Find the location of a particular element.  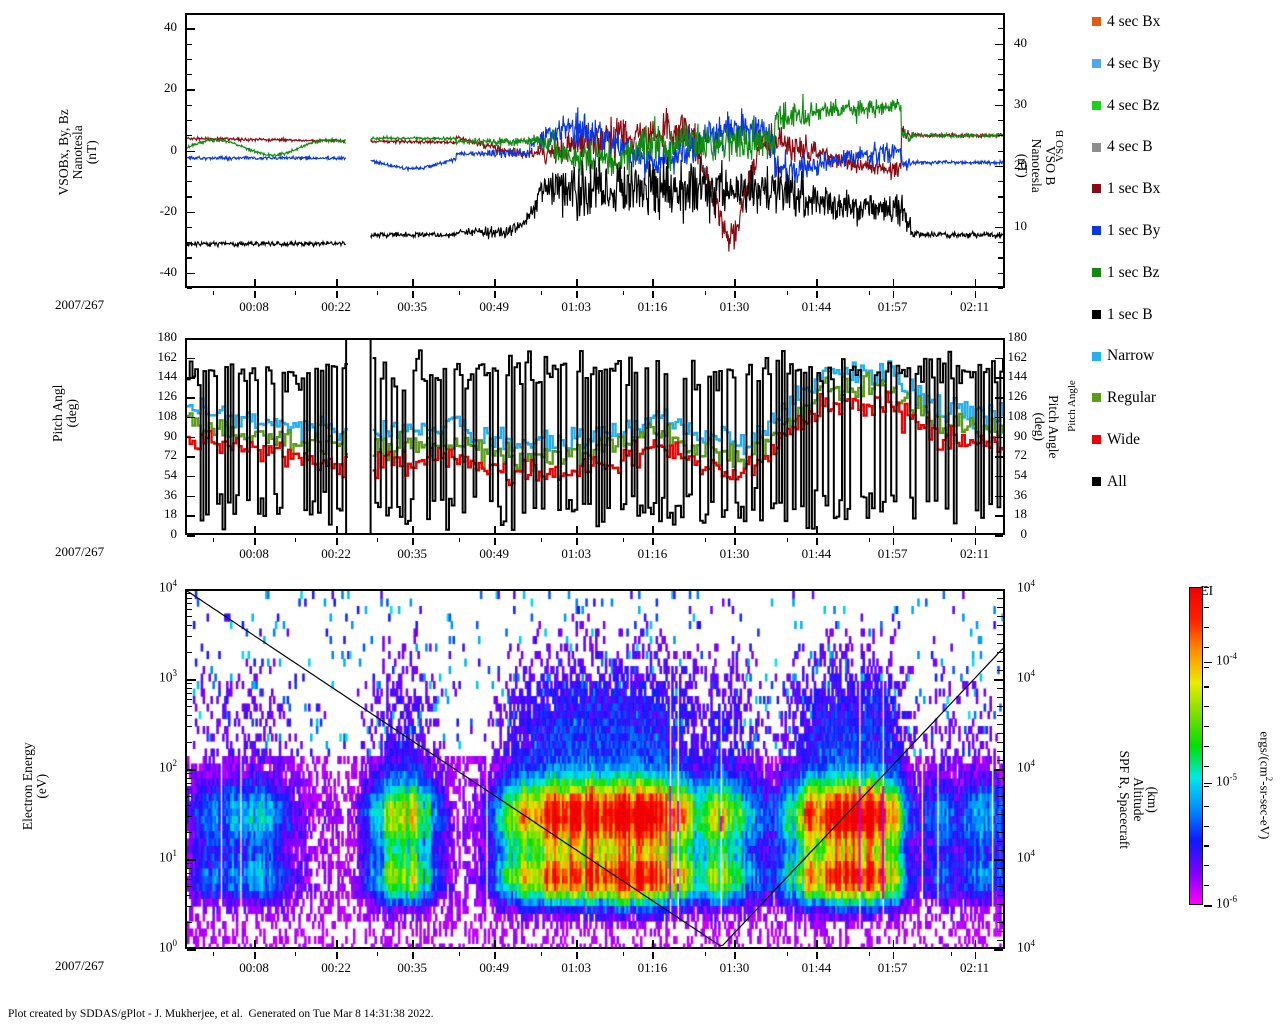

y-tick-label-right: 20 is located at coordinates (1020, 164).